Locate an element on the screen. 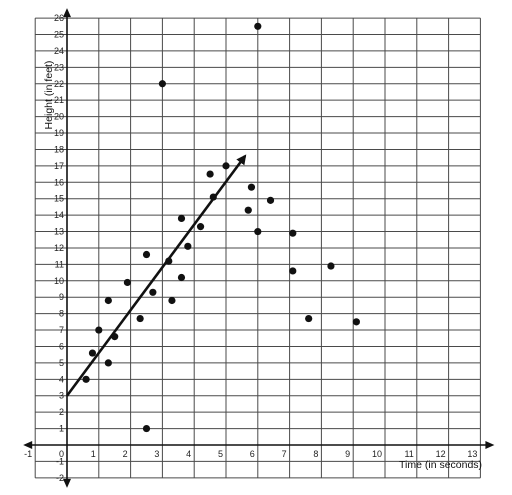 This screenshot has height=495, width=512. y-tick-label: 24 is located at coordinates (59, 51).